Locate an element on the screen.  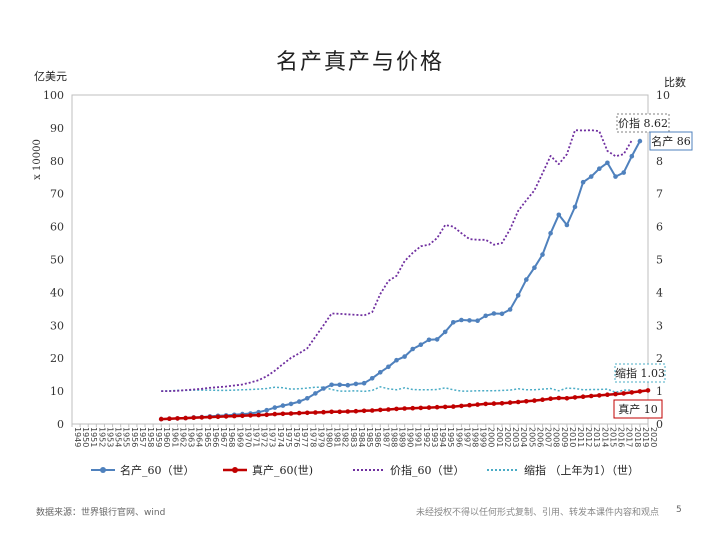
annotation-real-box is located at coordinates (638, 409).